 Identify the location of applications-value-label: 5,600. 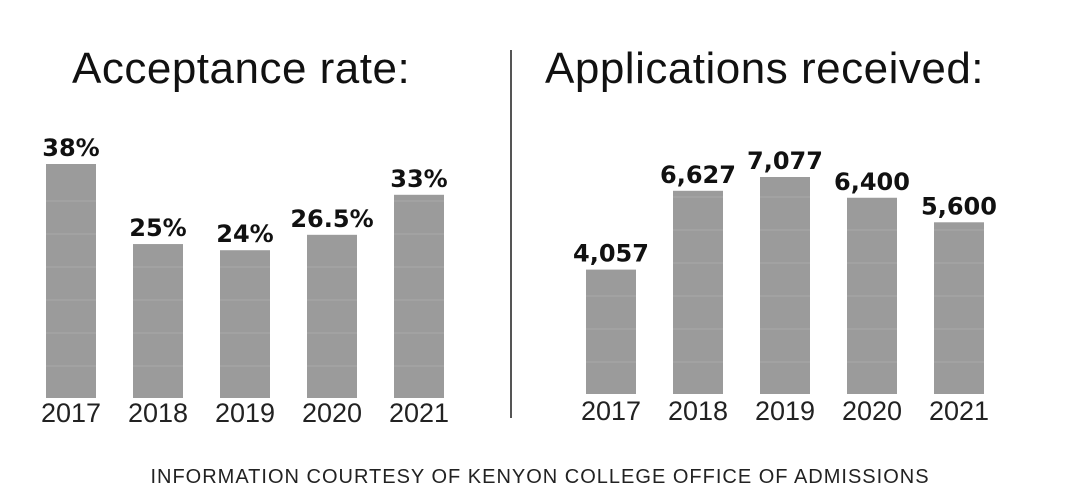
(959, 206).